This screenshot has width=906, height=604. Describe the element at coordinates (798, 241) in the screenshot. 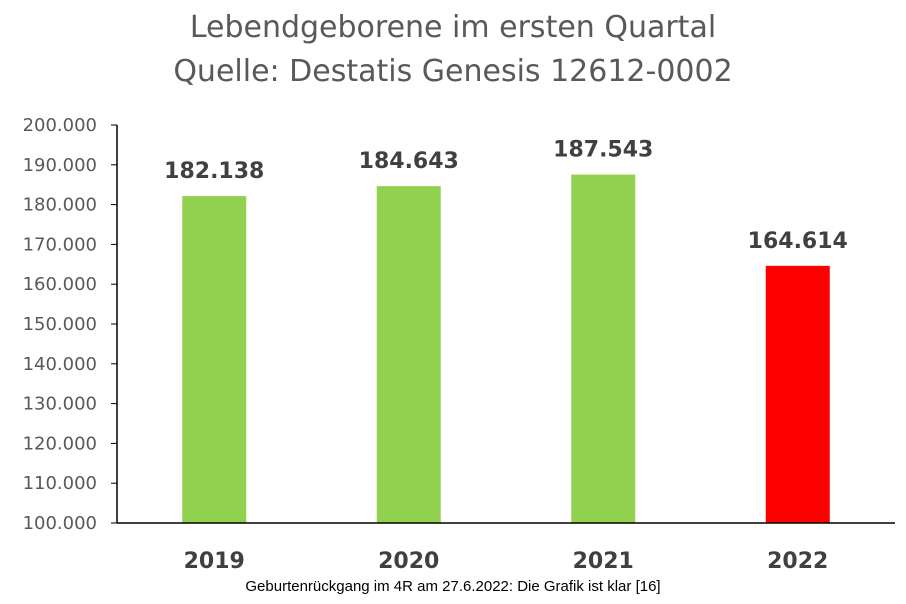

I see `data-label-2022: 164.614` at that location.